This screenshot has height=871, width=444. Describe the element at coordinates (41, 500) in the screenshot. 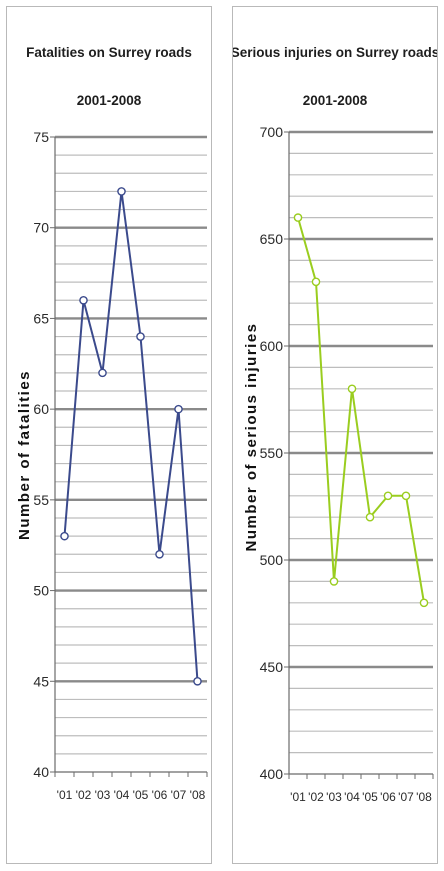

I see `y-tick-label: 55` at that location.